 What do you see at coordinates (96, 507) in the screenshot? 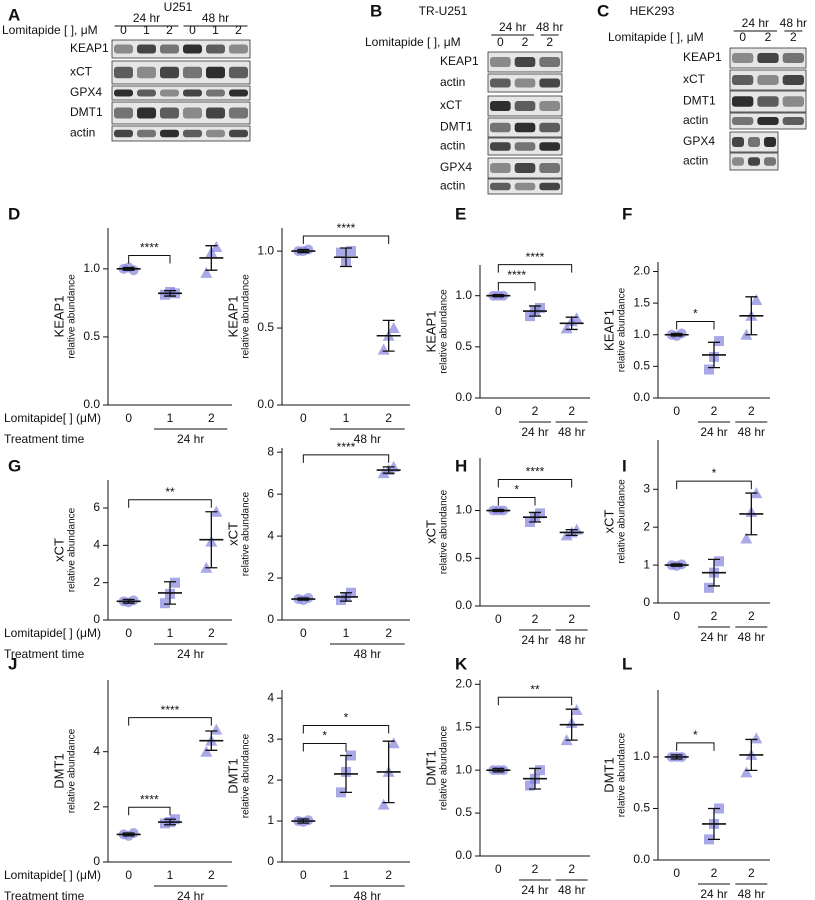
I see `y-tick-label: 6` at bounding box center [96, 507].